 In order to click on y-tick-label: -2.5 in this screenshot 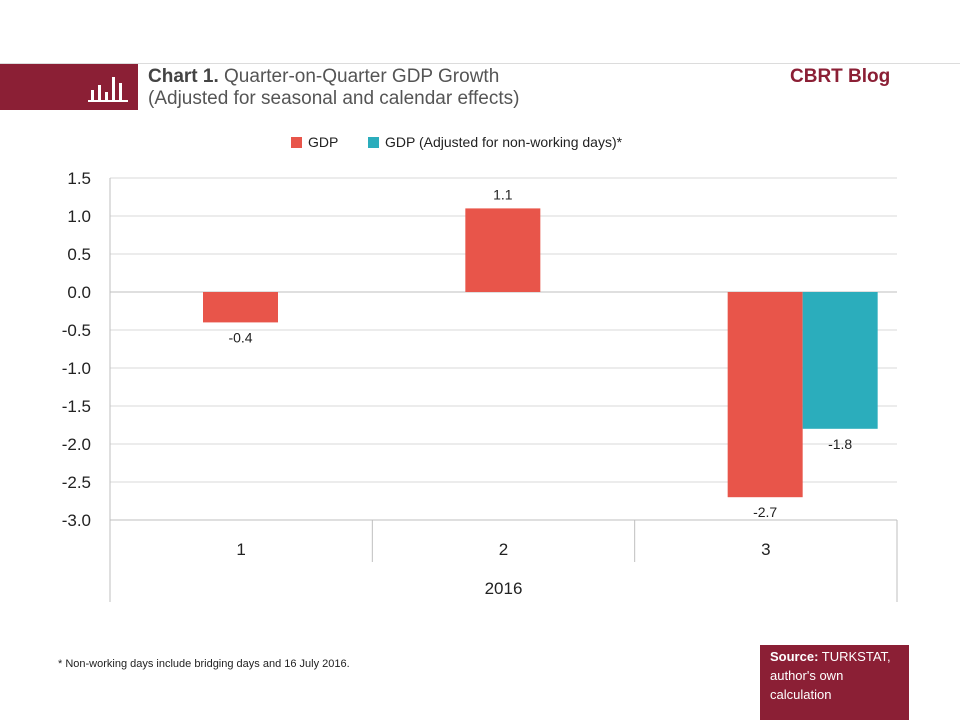, I will do `click(76, 482)`.